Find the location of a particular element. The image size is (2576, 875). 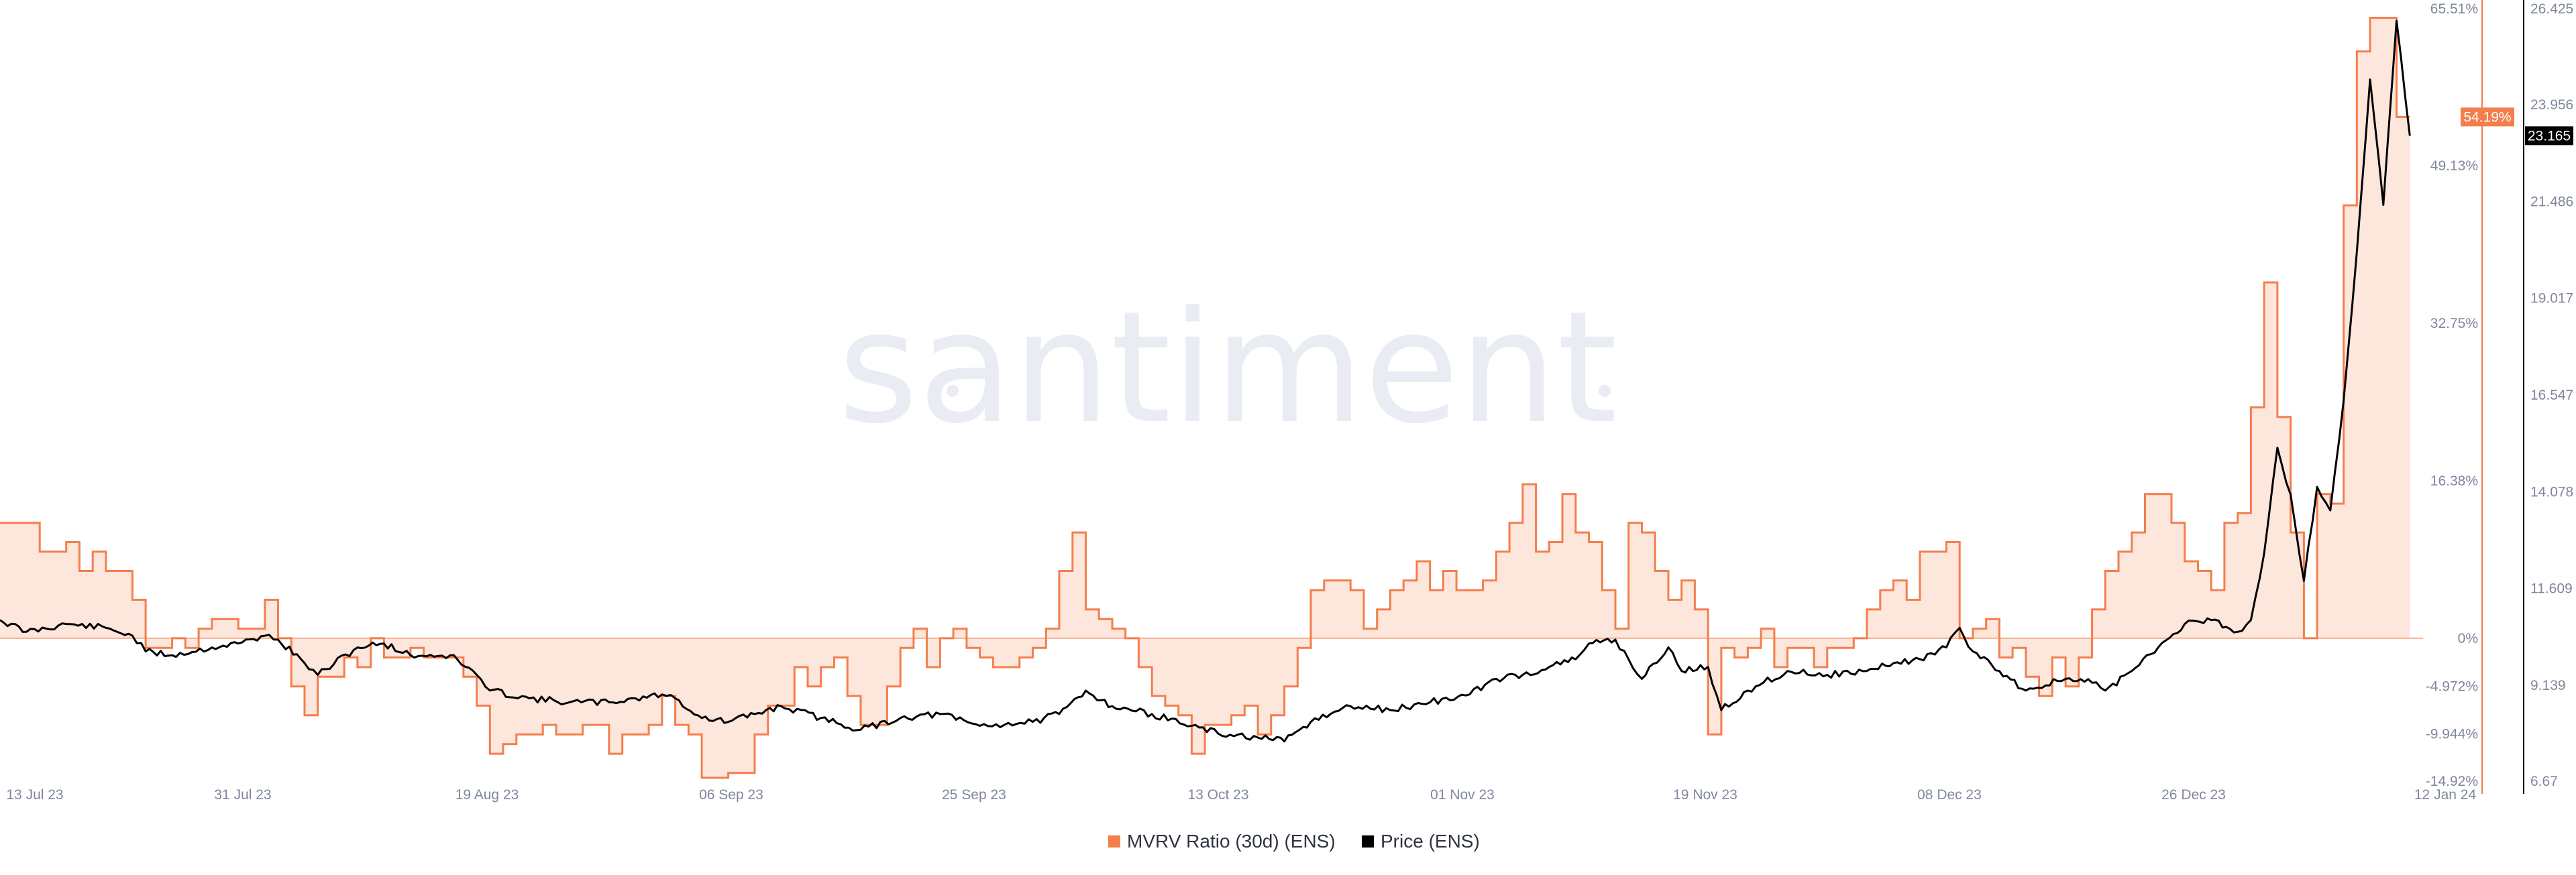

santiment-watermark: santiment is located at coordinates (1227, 368).